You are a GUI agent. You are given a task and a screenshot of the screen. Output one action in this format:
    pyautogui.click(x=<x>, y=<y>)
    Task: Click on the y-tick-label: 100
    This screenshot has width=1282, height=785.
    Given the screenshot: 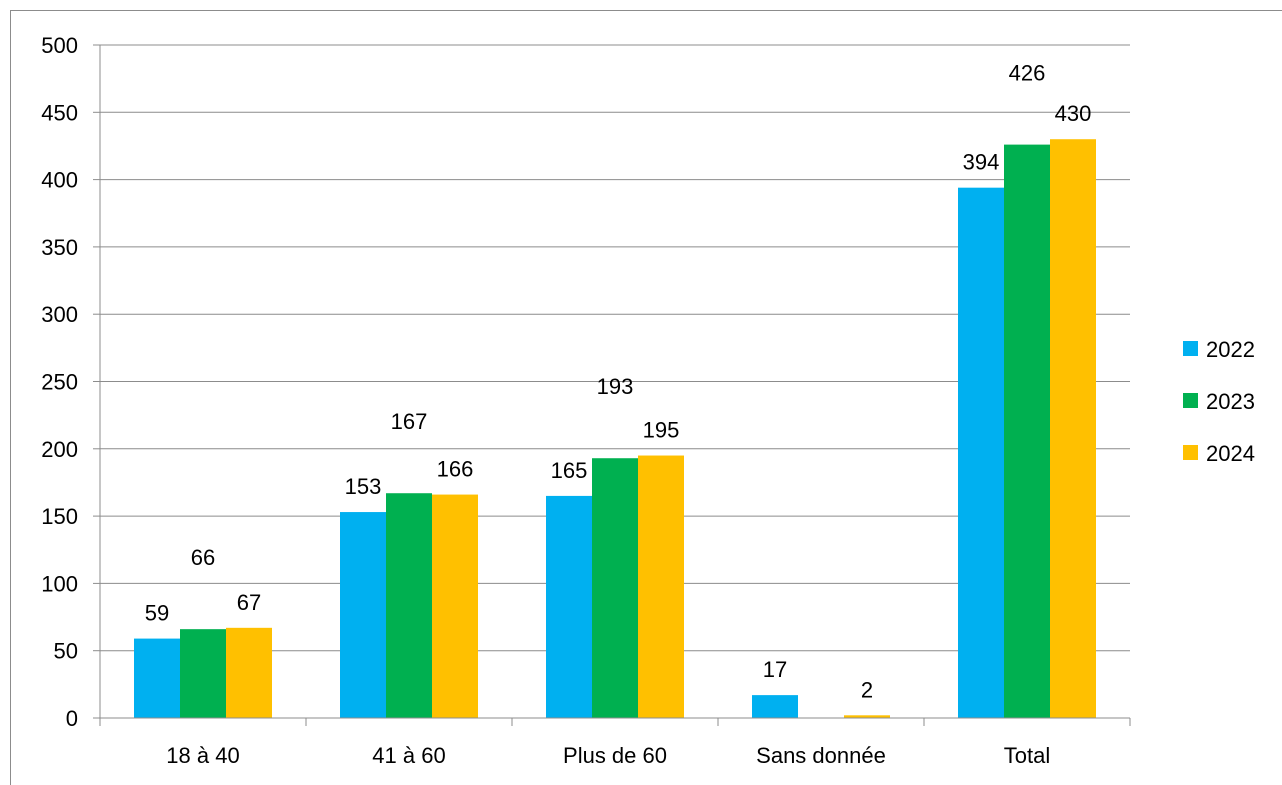 What is the action you would take?
    pyautogui.click(x=59, y=583)
    